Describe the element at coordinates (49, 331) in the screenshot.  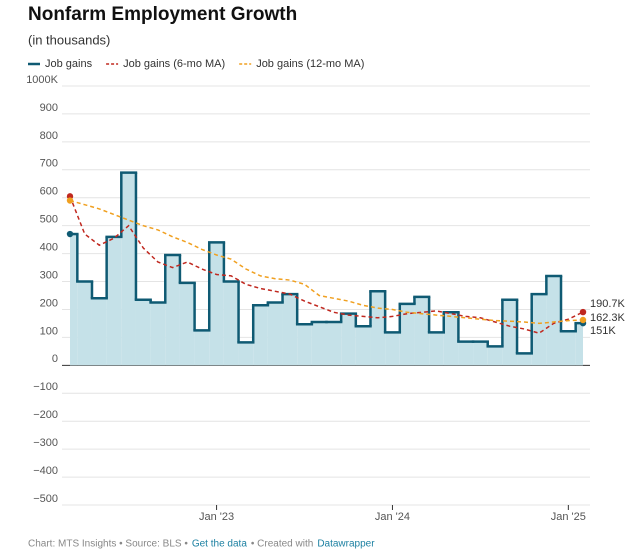
I see `y-tick-label: 100` at that location.